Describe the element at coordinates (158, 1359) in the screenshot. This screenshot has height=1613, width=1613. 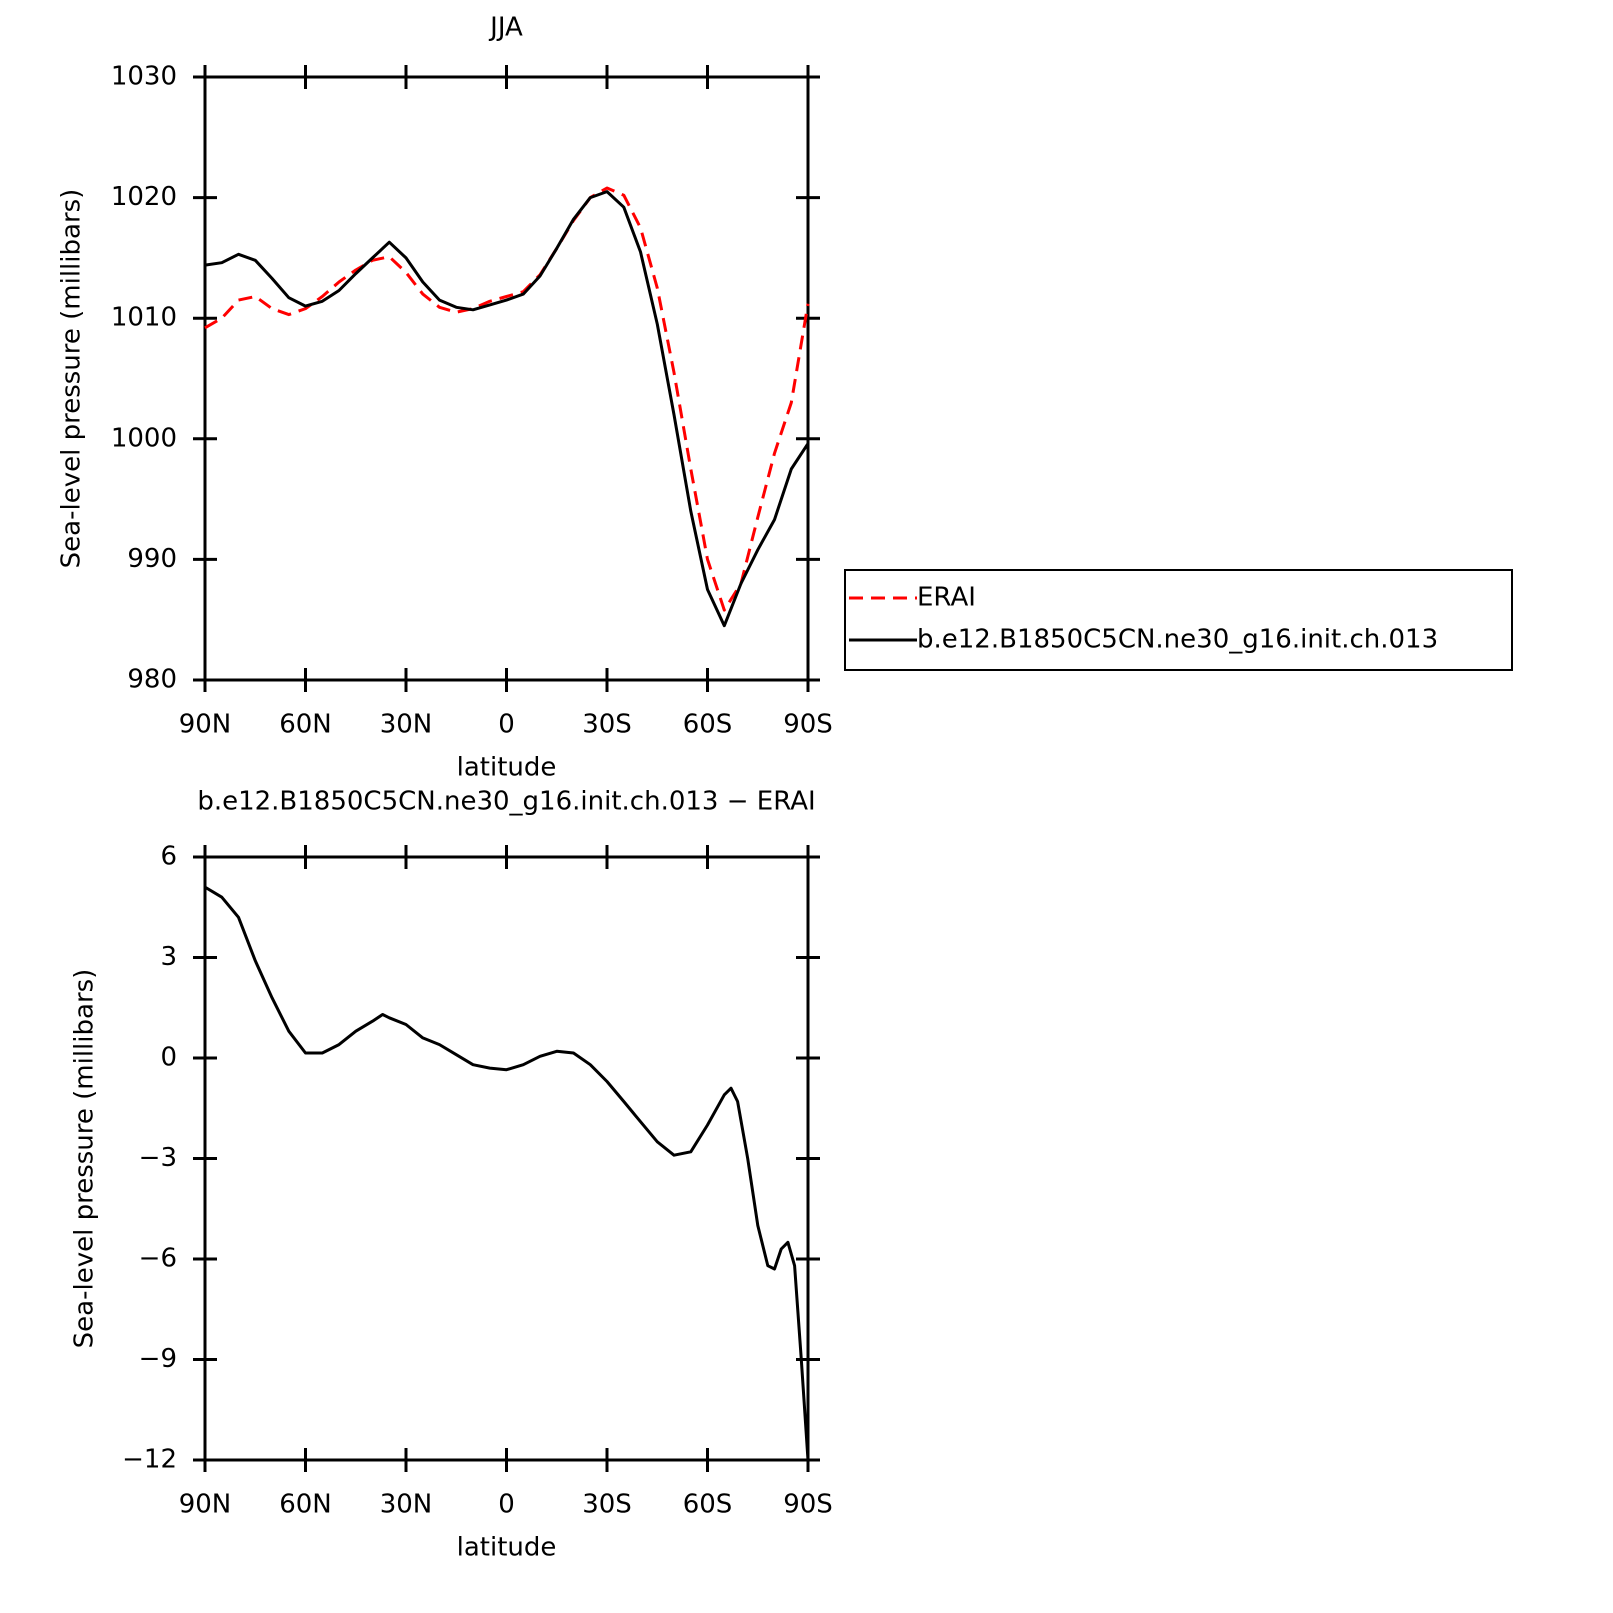
I see `y-tick-label: −9` at that location.